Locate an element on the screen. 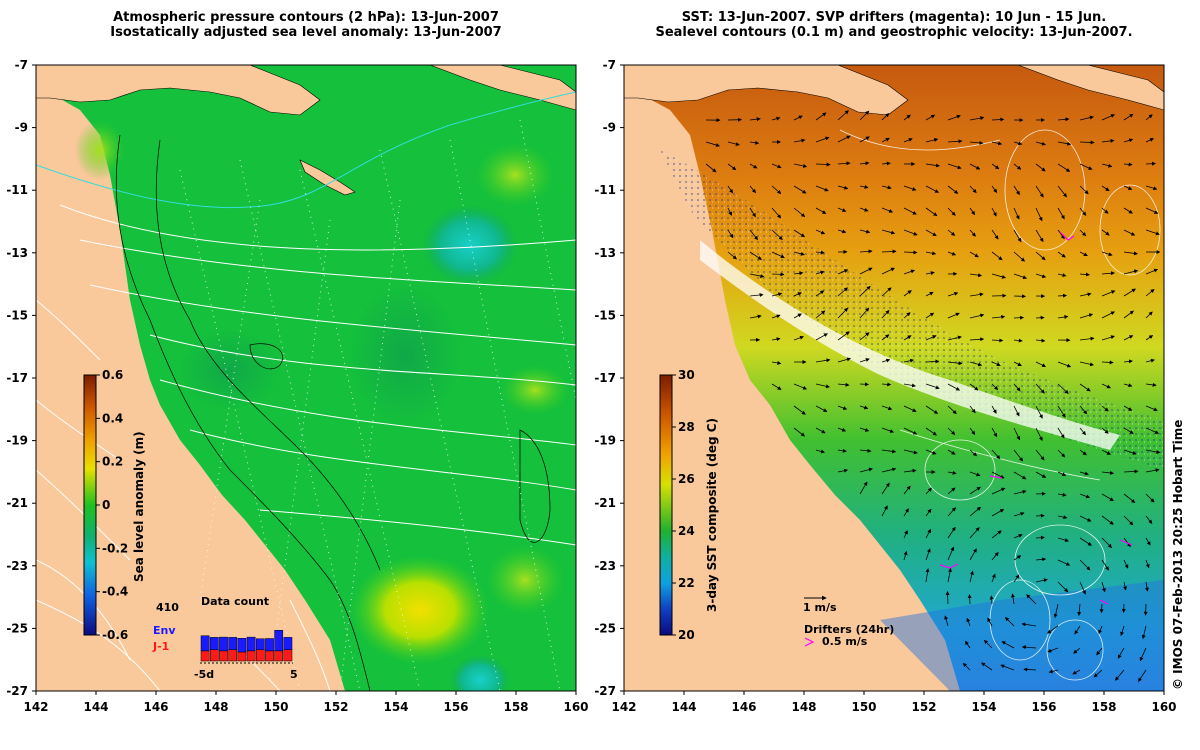 The image size is (1200, 750). colorbar-tick-label: 0 is located at coordinates (106, 505).